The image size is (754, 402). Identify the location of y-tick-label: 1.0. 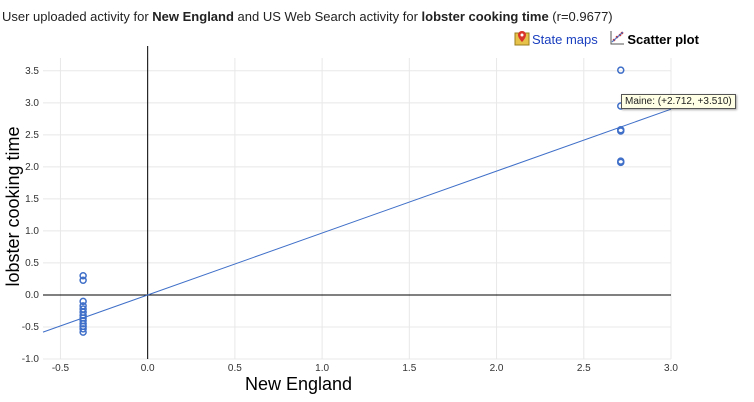
(32, 231).